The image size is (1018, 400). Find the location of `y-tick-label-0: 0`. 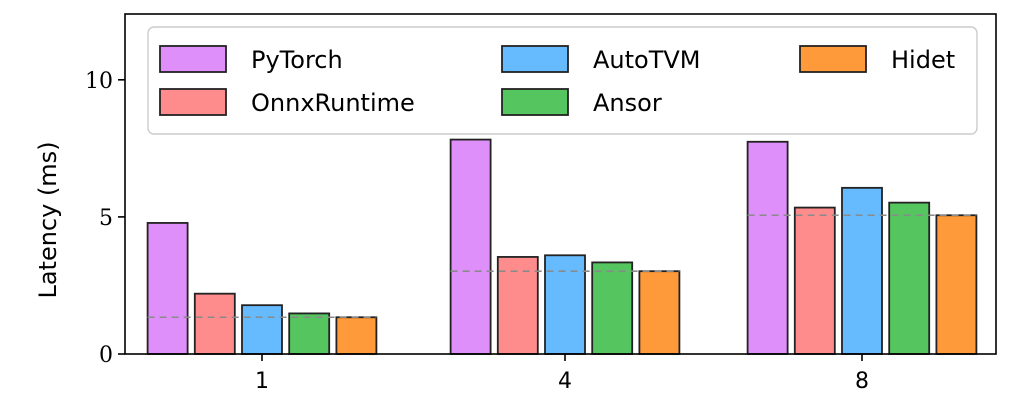

y-tick-label-0: 0 is located at coordinates (106, 355).